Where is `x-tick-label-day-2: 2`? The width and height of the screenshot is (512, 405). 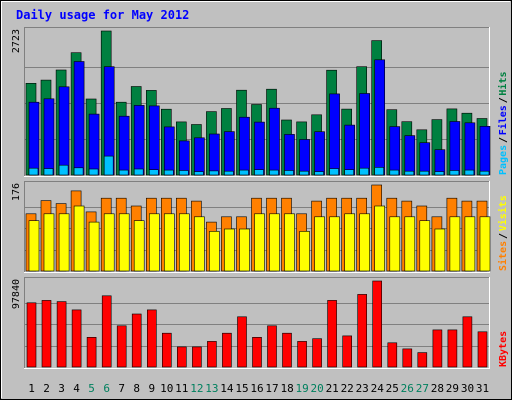
x-tick-label-day-2: 2 is located at coordinates (46, 388).